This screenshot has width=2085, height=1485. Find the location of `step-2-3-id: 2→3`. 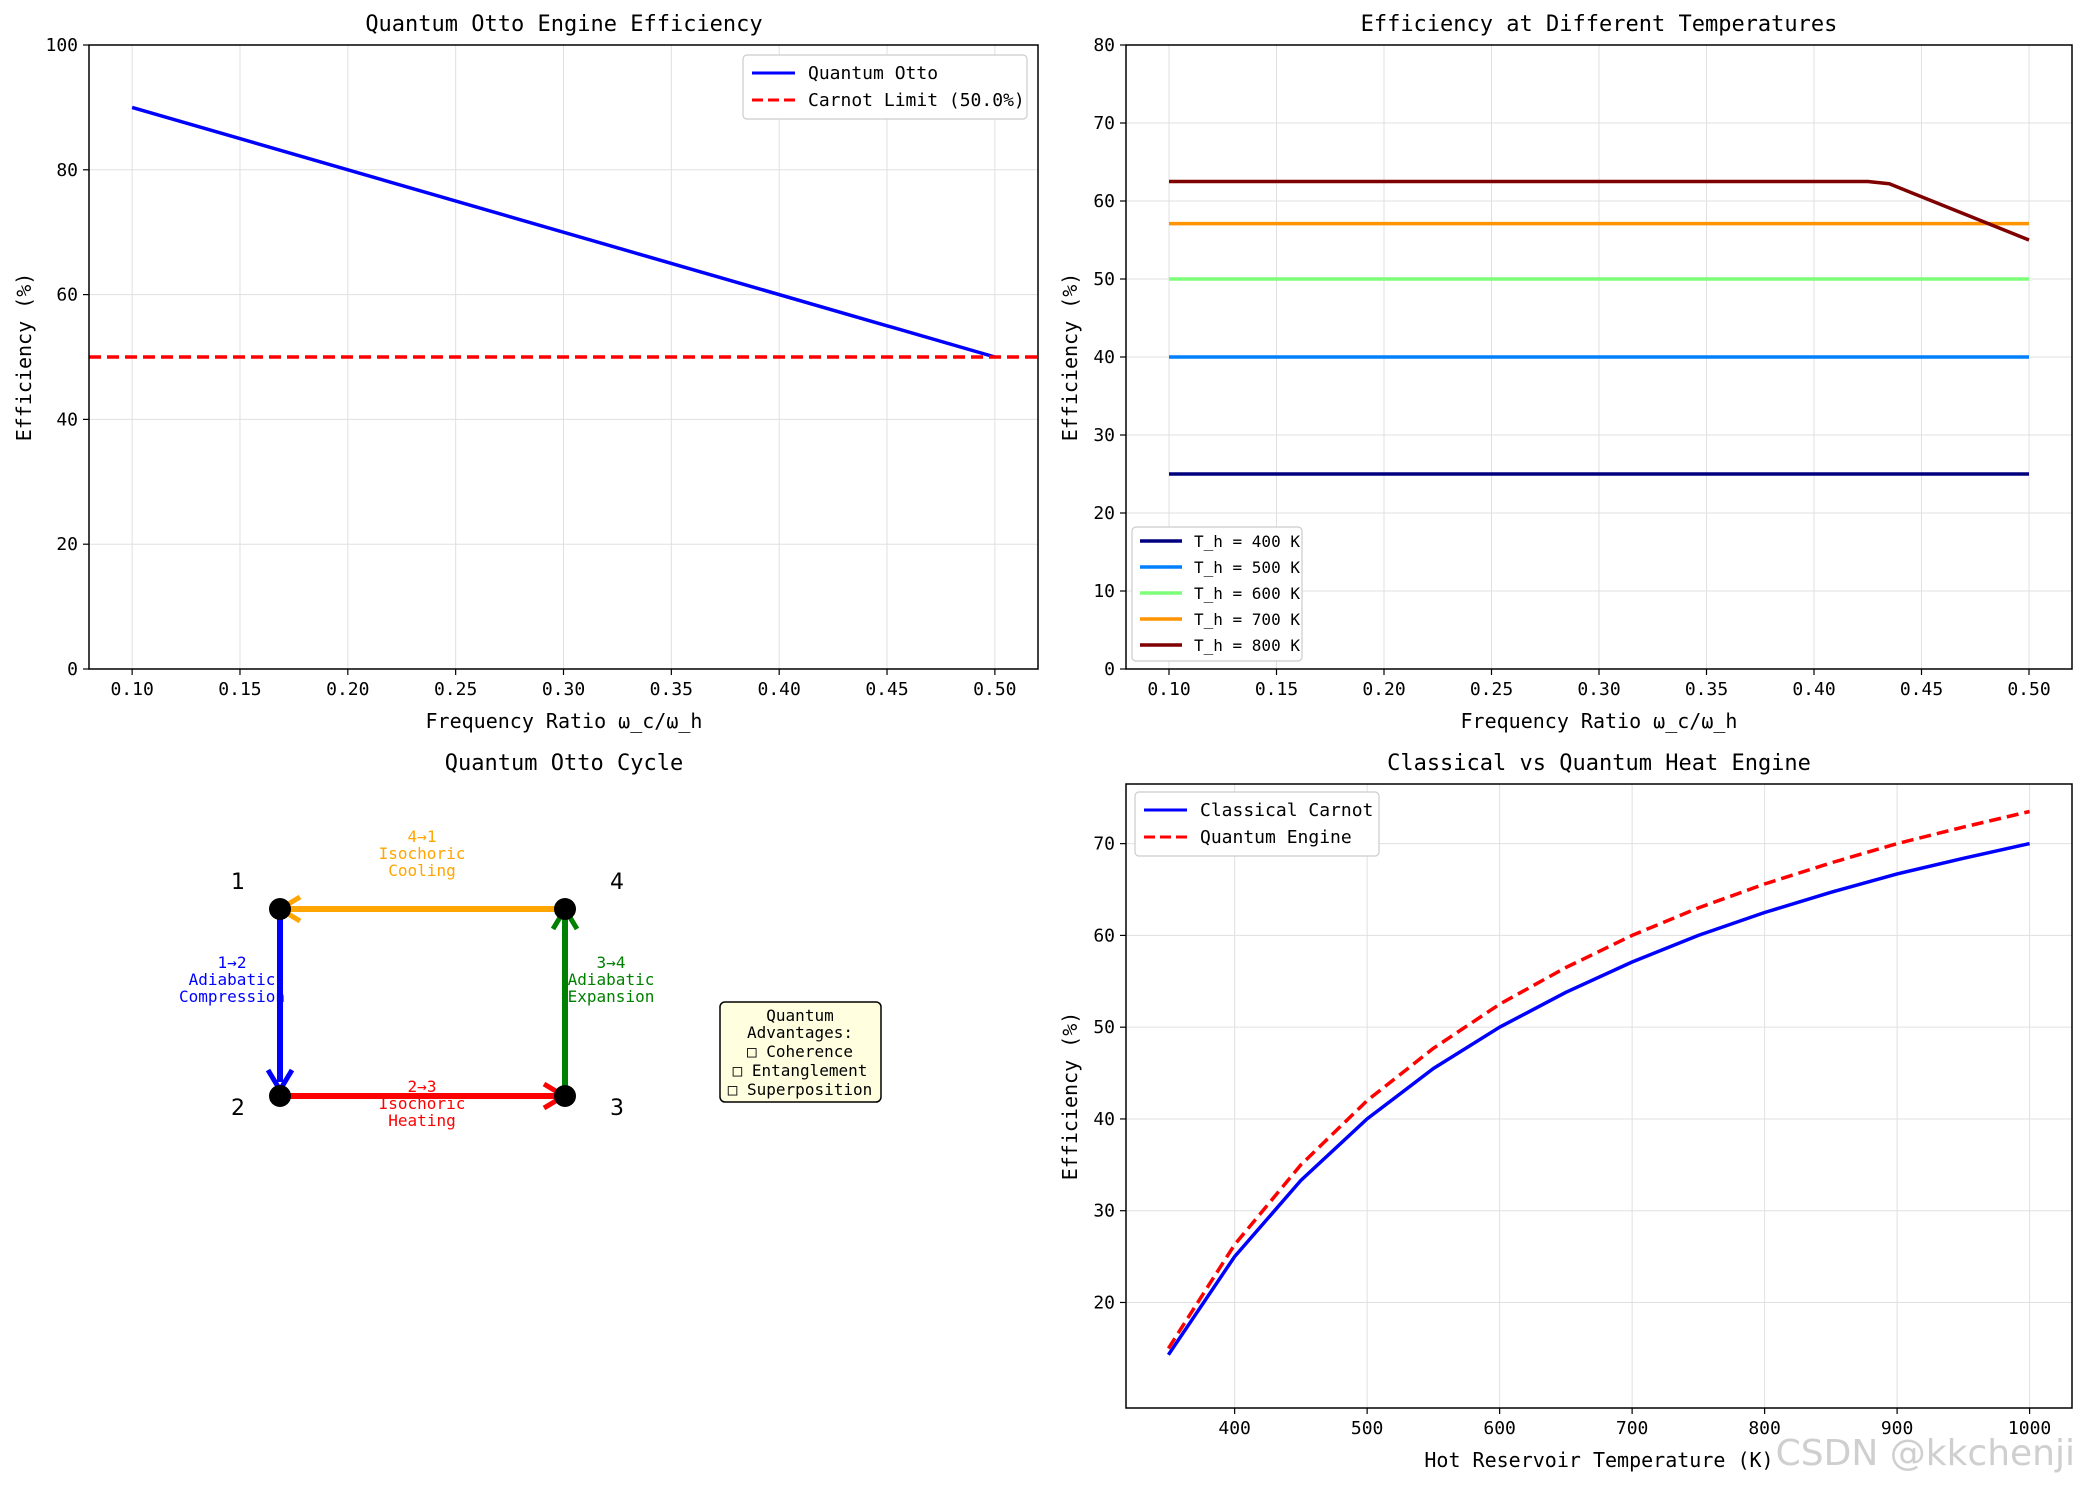

step-2-3-id: 2→3 is located at coordinates (422, 1086).